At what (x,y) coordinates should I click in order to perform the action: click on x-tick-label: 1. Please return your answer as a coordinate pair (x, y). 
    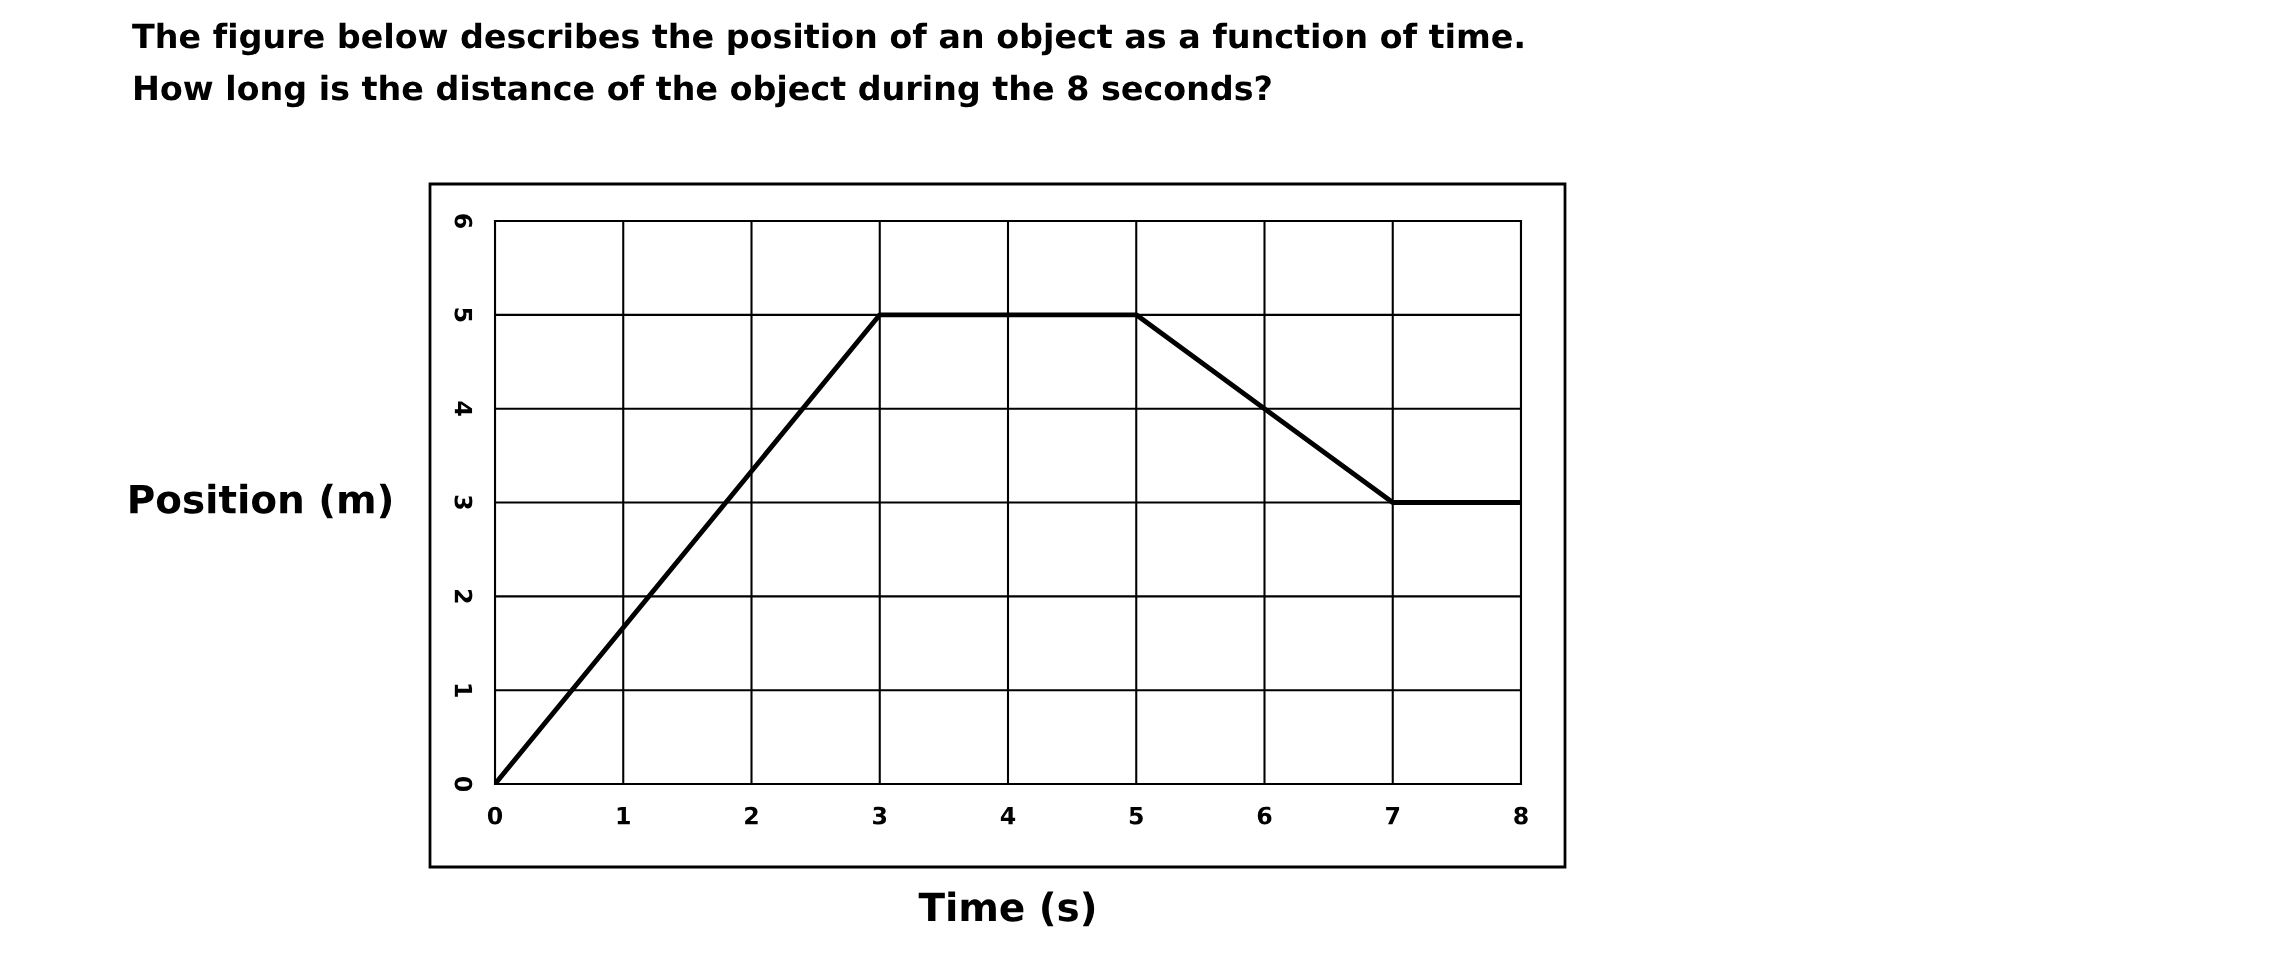
    Looking at the image, I should click on (623, 815).